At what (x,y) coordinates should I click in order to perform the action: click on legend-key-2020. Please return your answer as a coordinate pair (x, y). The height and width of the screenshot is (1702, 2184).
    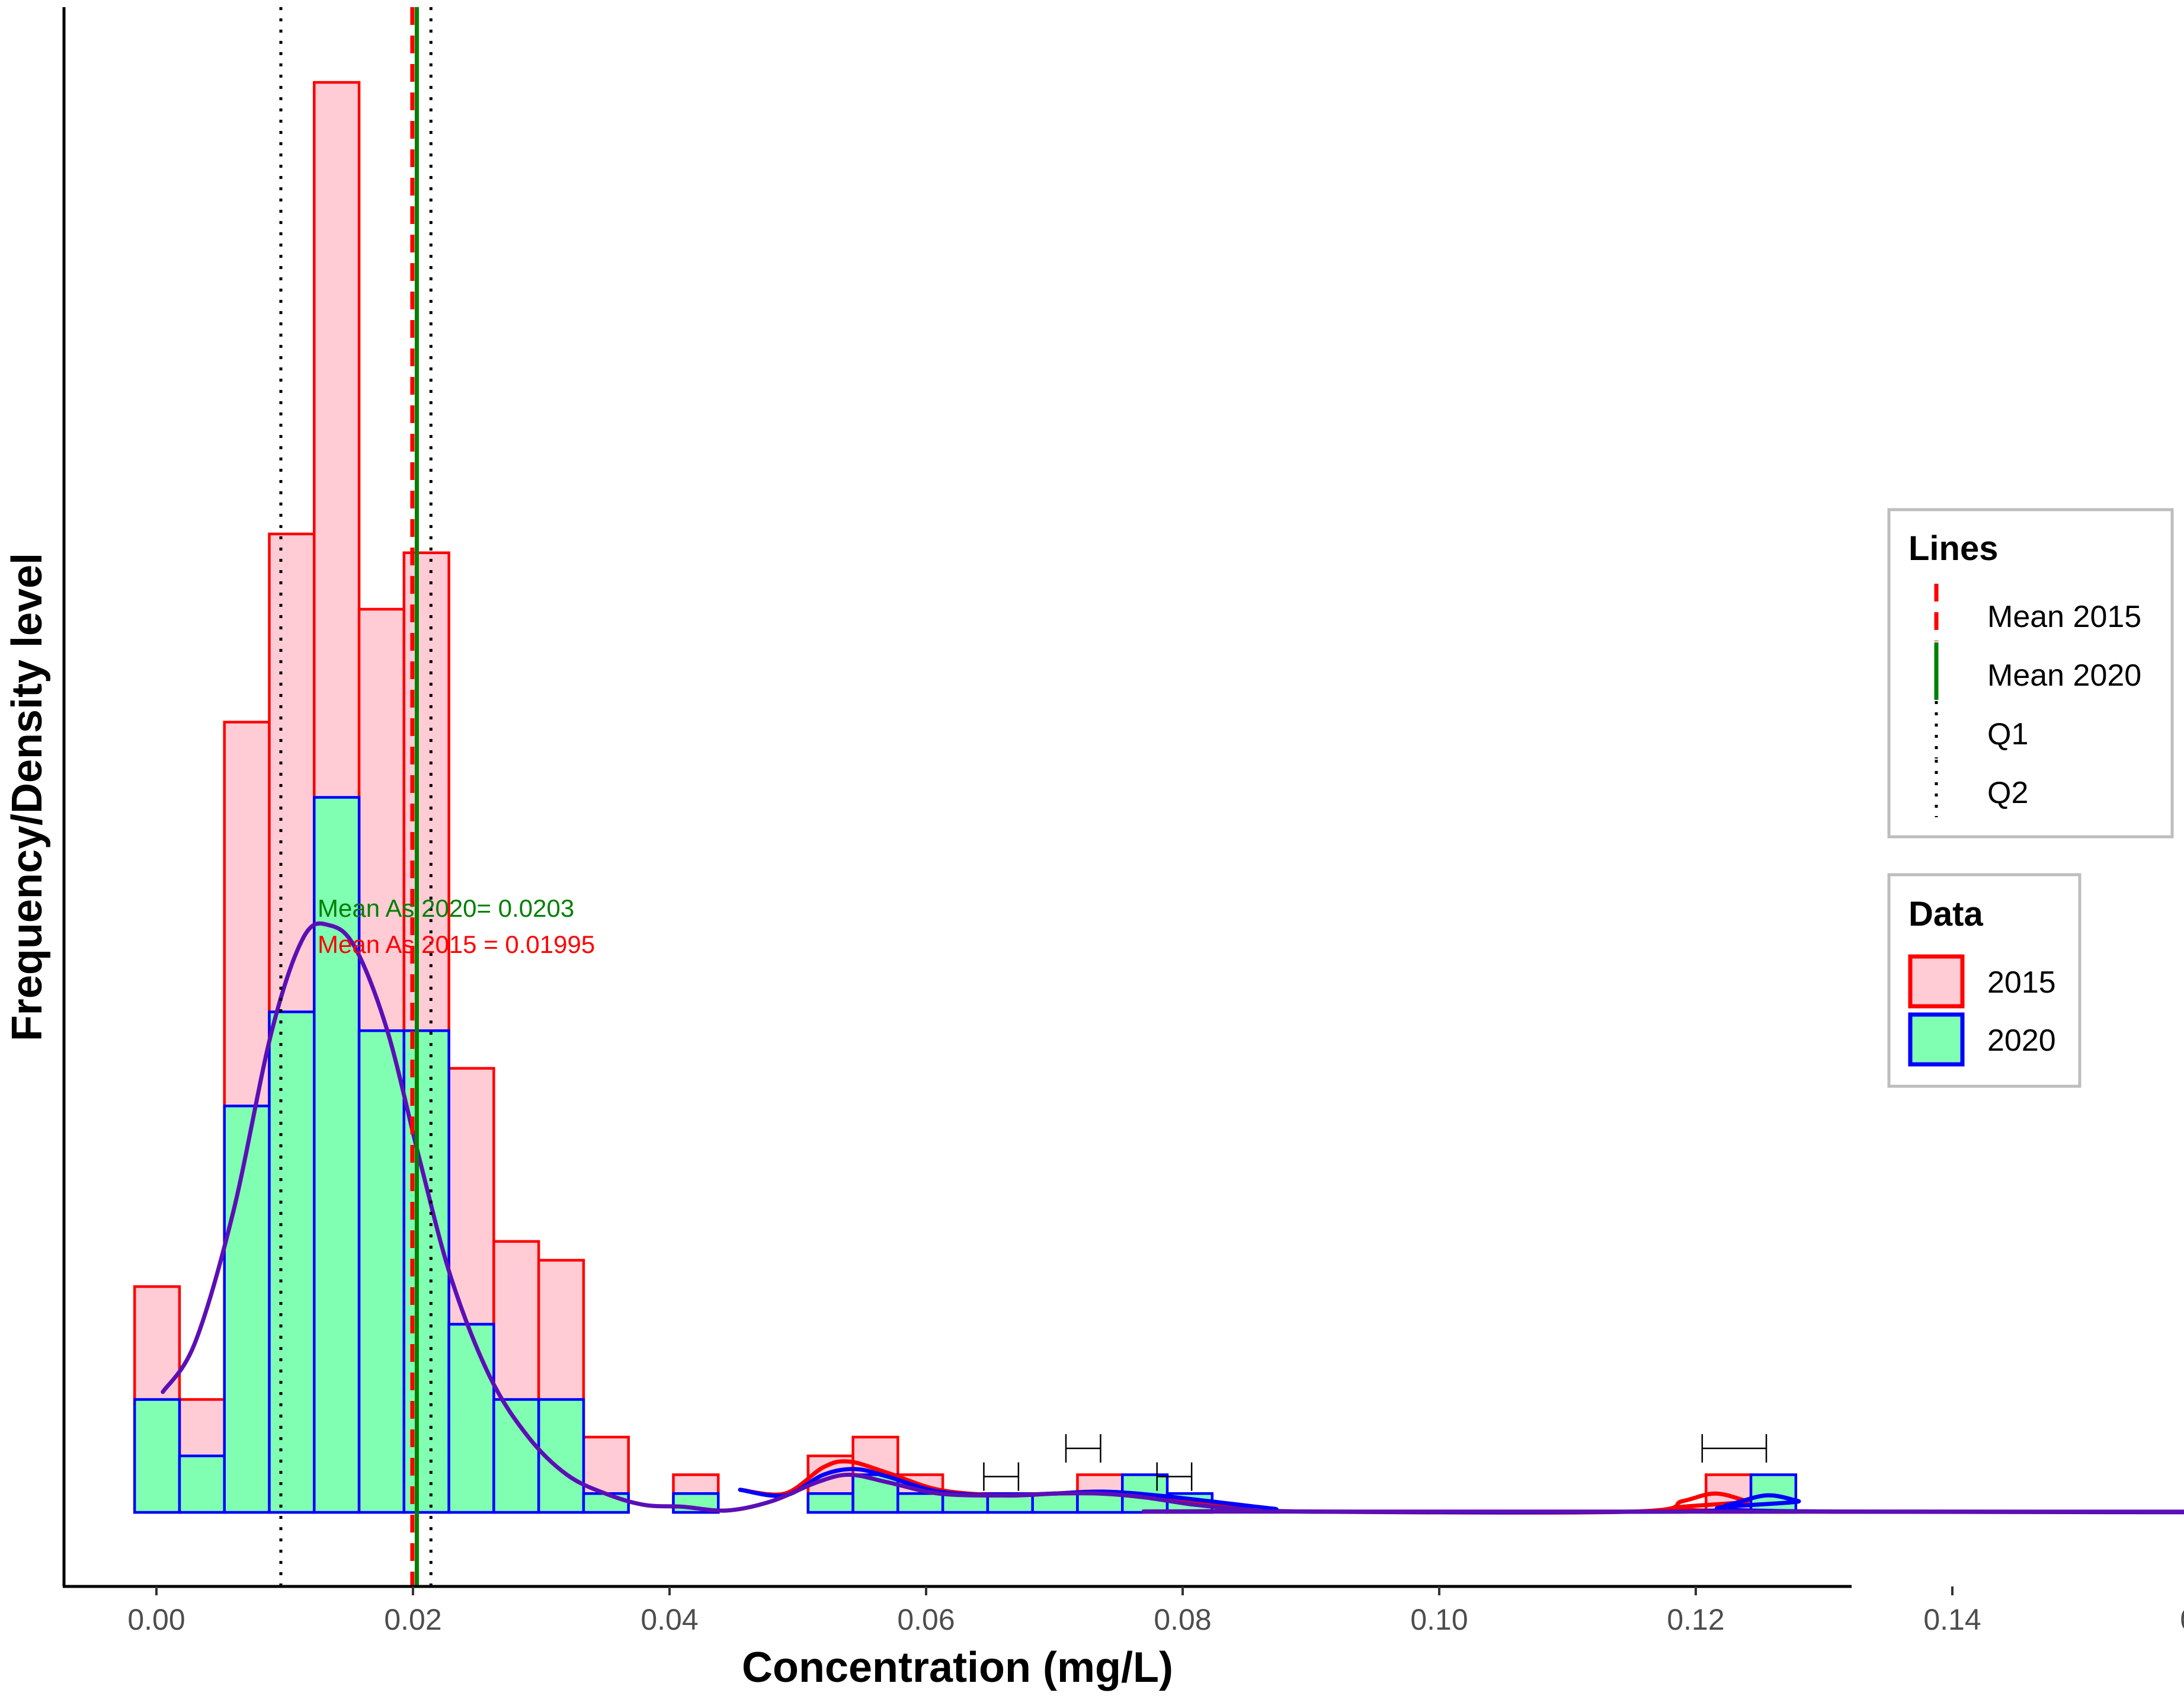
    Looking at the image, I should click on (1936, 1040).